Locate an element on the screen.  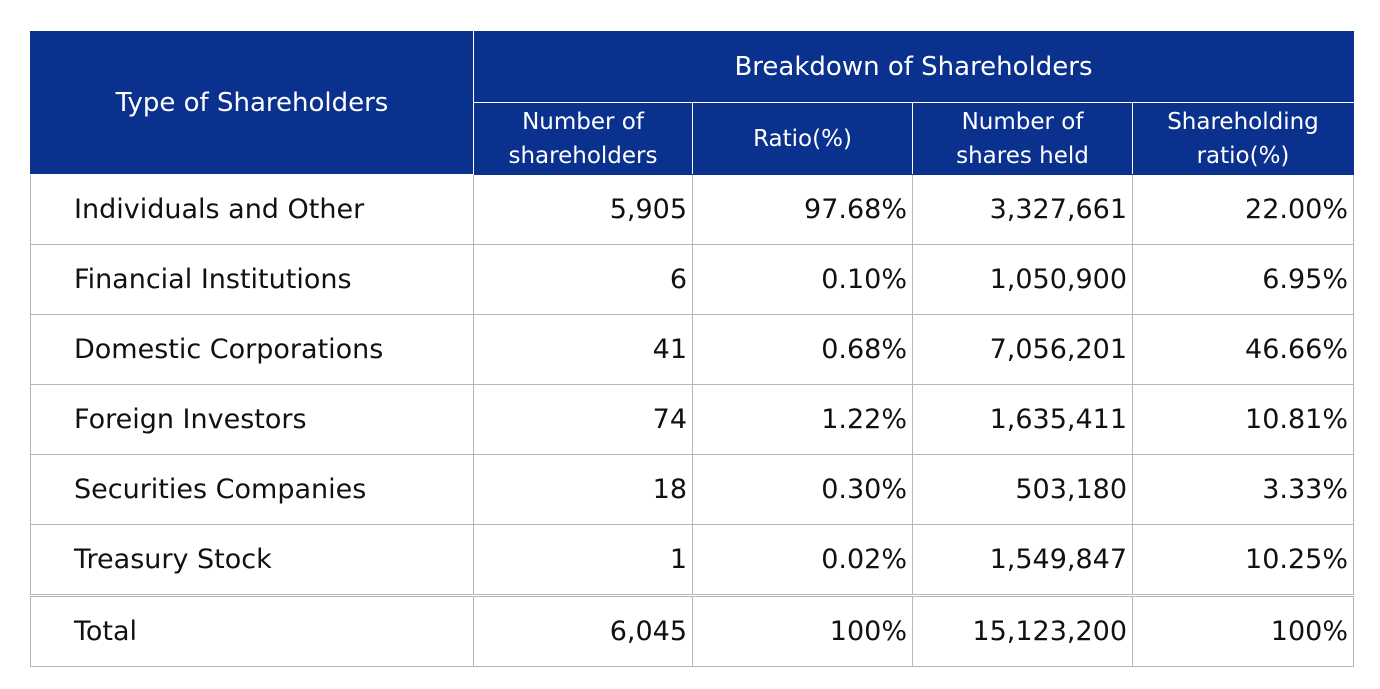
number-of-shares-cell: 1,050,900 is located at coordinates (1022, 279).